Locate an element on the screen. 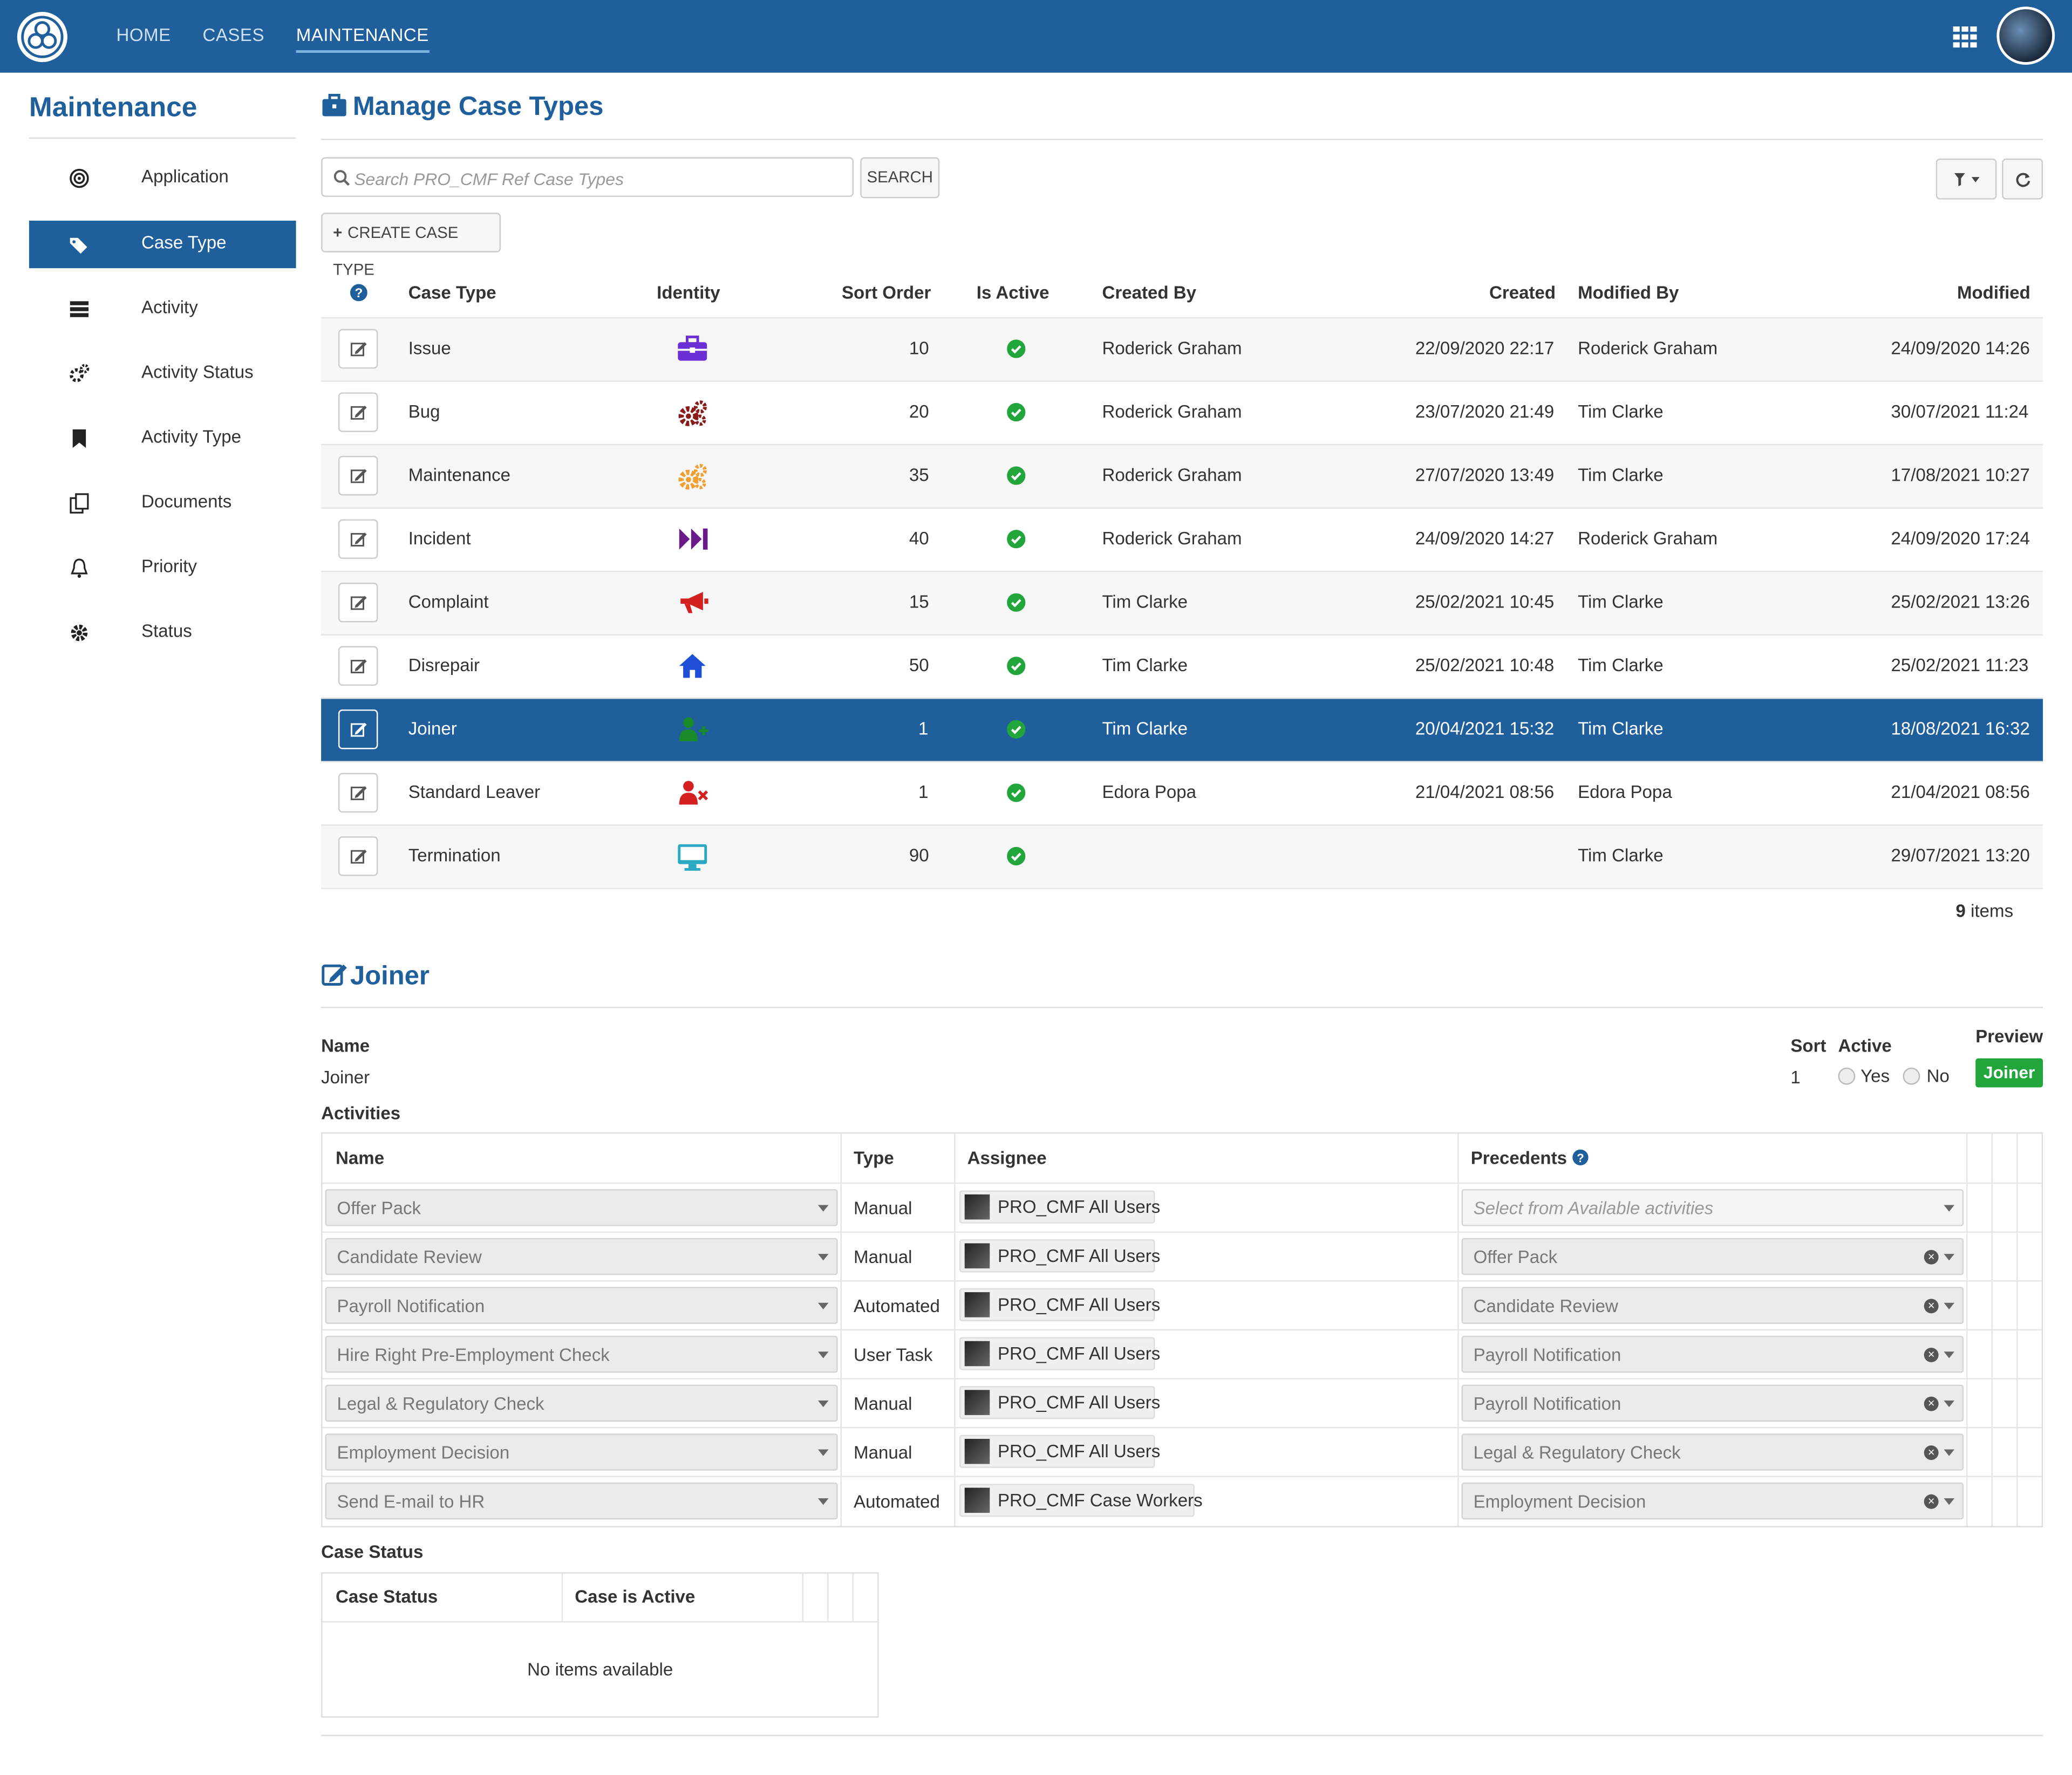  activity-name-select: Legal & Regulatory Check is located at coordinates (581, 1403).